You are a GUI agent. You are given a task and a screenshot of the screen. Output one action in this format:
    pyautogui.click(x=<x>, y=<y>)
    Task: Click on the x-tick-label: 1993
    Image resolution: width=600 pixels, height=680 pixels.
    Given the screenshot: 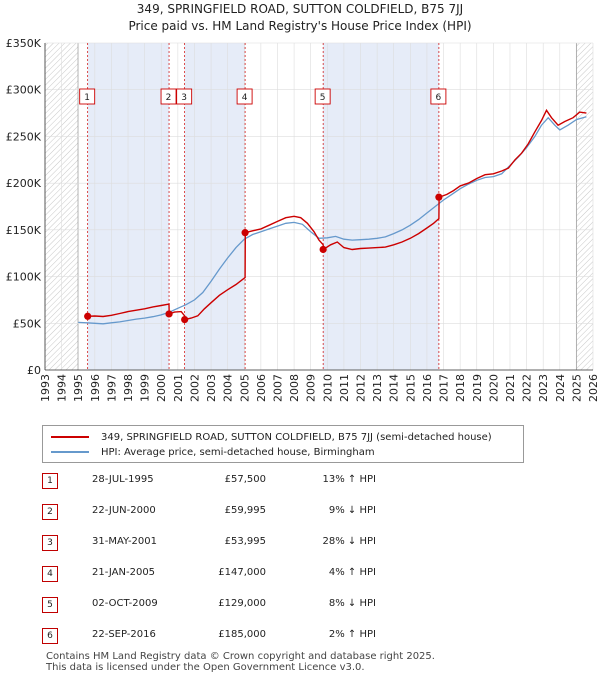 What is the action you would take?
    pyautogui.click(x=45, y=388)
    